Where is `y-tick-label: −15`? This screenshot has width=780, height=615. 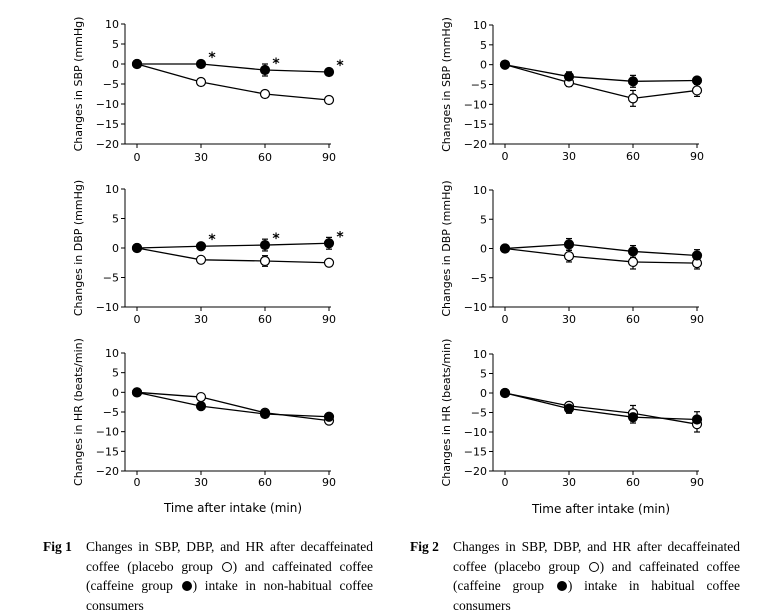 y-tick-label: −15 is located at coordinates (475, 124).